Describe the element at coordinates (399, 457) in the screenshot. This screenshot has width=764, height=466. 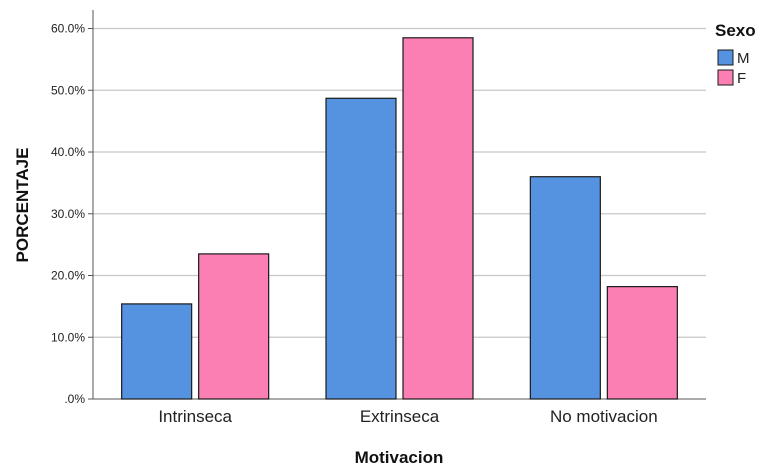
I see `x-axis-title: Motivacion` at that location.